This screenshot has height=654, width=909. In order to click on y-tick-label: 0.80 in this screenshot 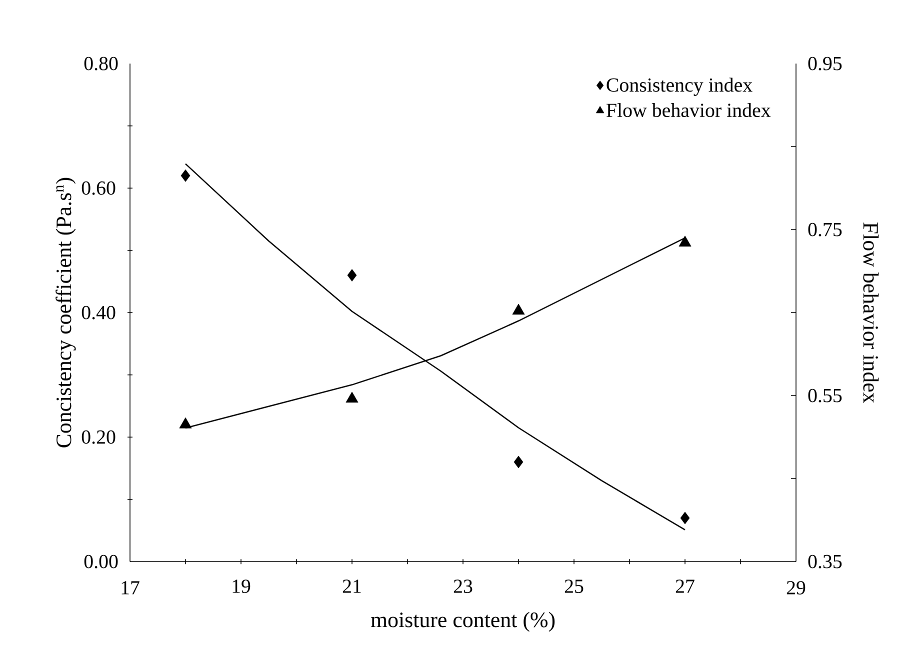, I will do `click(101, 63)`.